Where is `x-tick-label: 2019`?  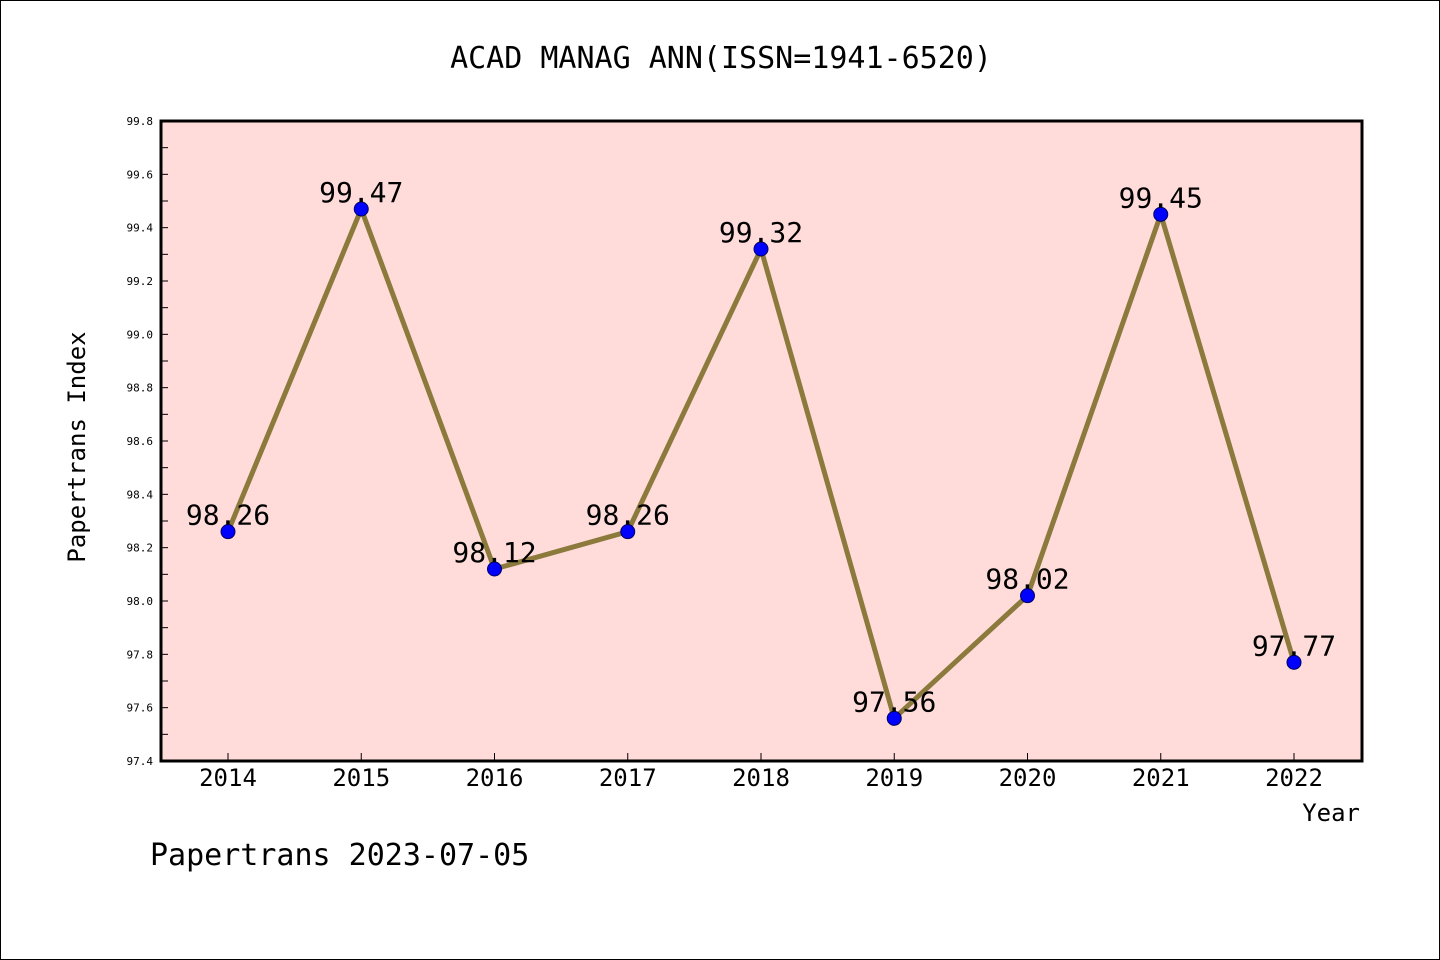
x-tick-label: 2019 is located at coordinates (894, 778).